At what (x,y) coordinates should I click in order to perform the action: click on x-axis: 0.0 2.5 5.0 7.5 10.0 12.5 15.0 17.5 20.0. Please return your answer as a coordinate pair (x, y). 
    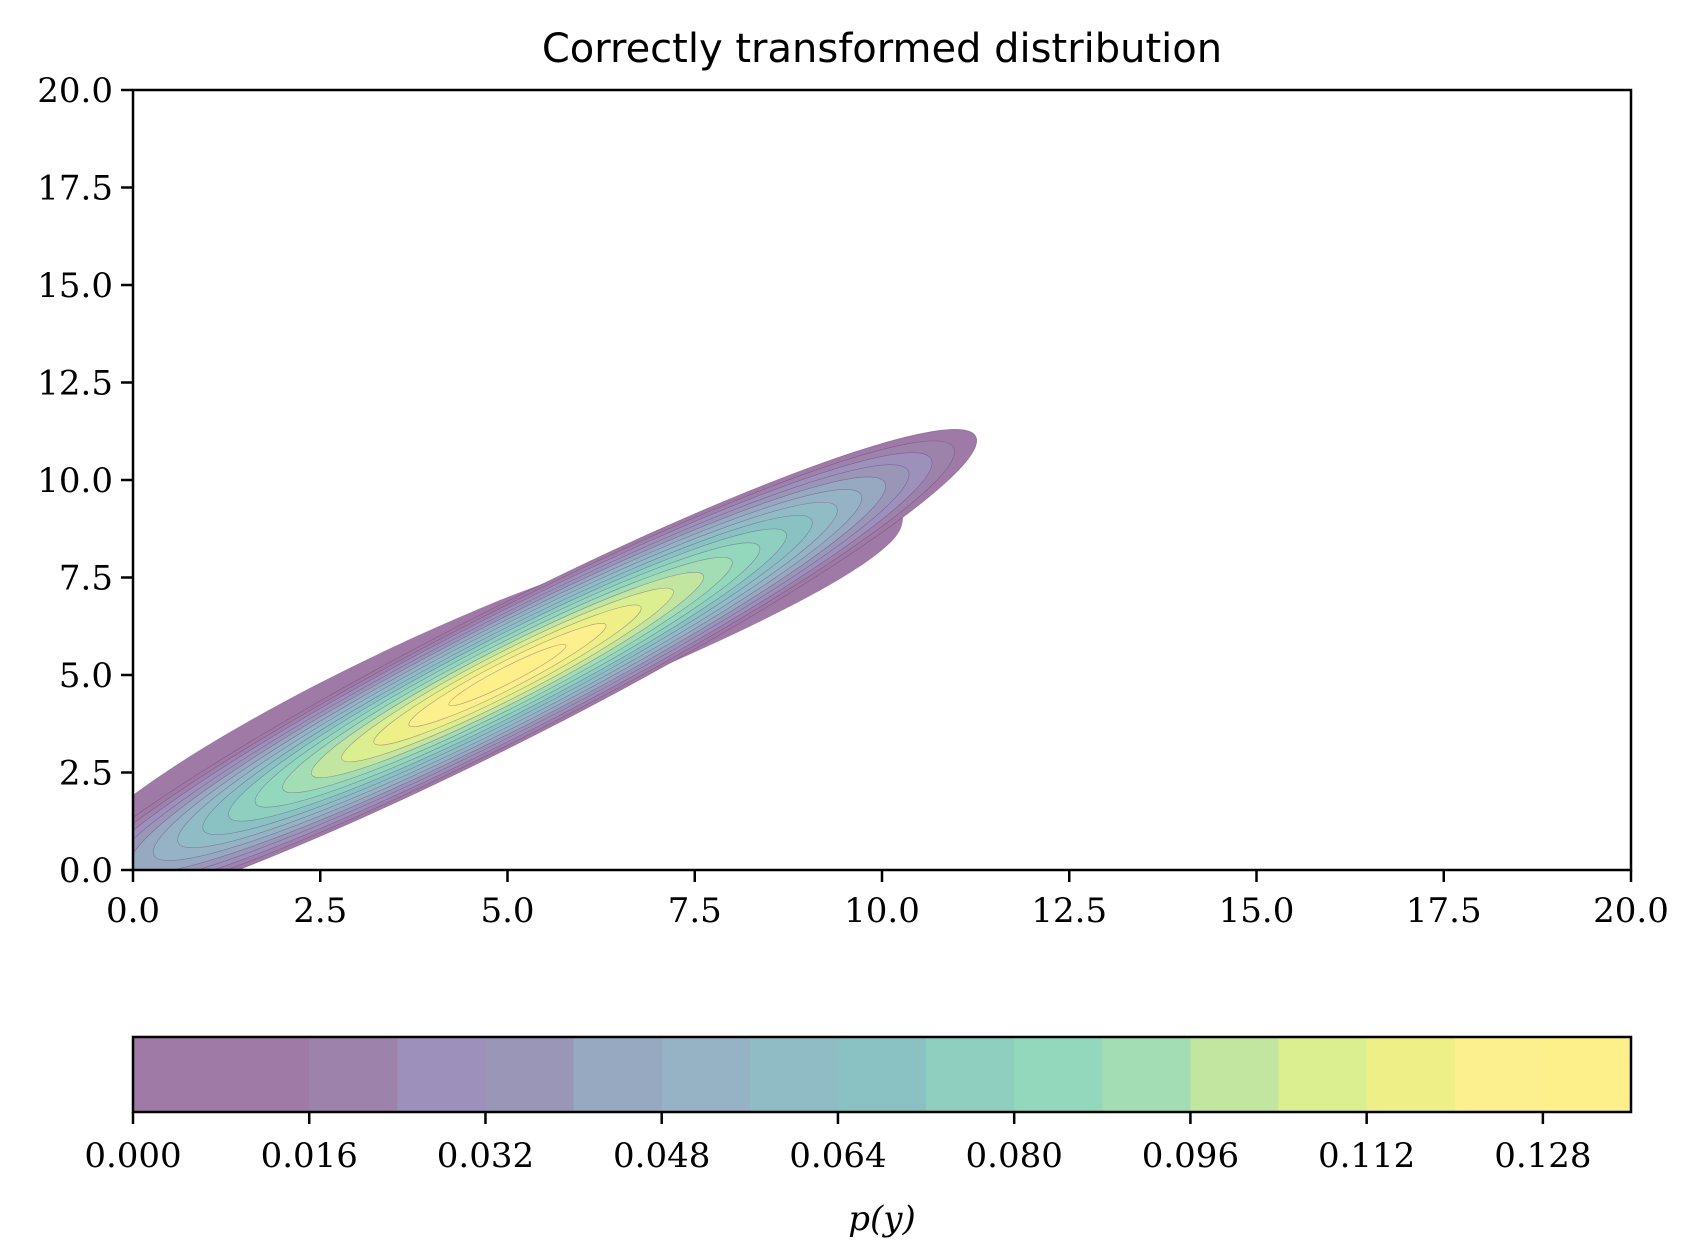
    Looking at the image, I should click on (887, 900).